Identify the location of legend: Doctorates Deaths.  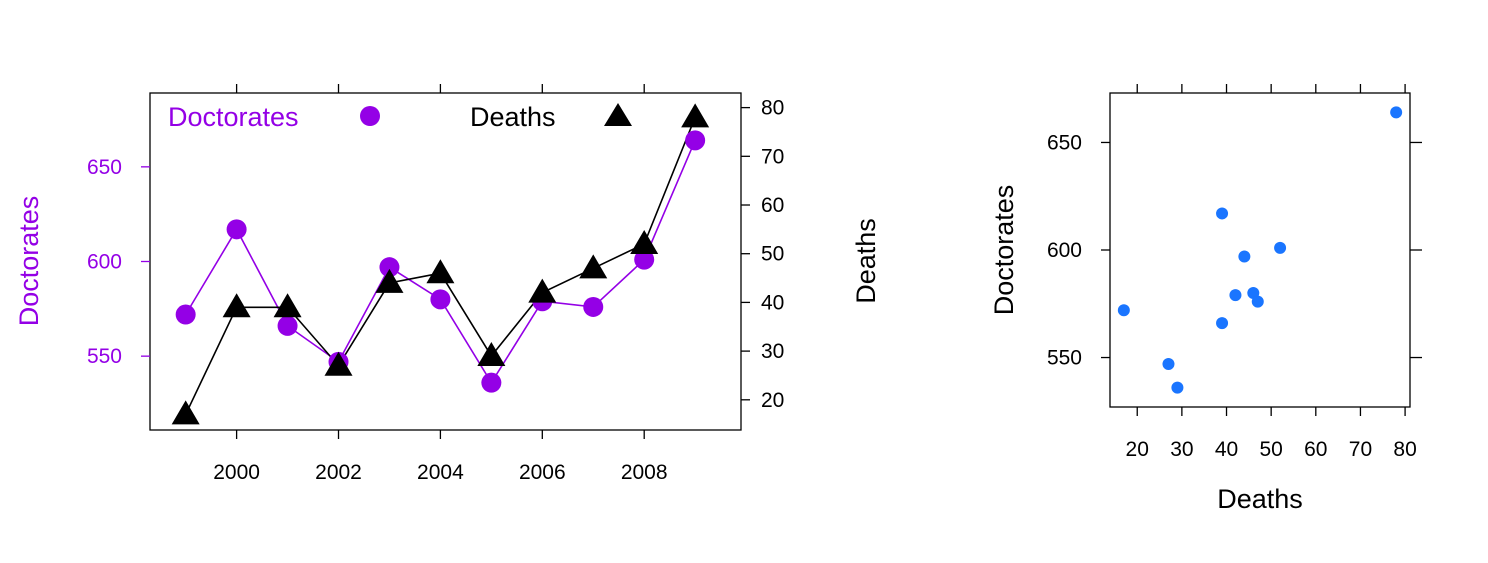
(400, 117).